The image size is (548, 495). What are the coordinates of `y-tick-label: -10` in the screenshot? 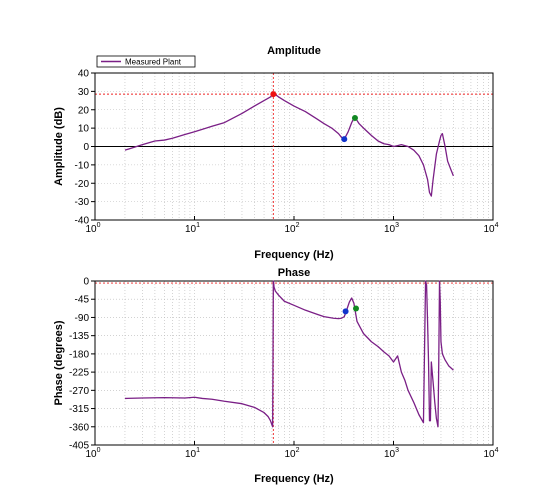 It's located at (82, 165).